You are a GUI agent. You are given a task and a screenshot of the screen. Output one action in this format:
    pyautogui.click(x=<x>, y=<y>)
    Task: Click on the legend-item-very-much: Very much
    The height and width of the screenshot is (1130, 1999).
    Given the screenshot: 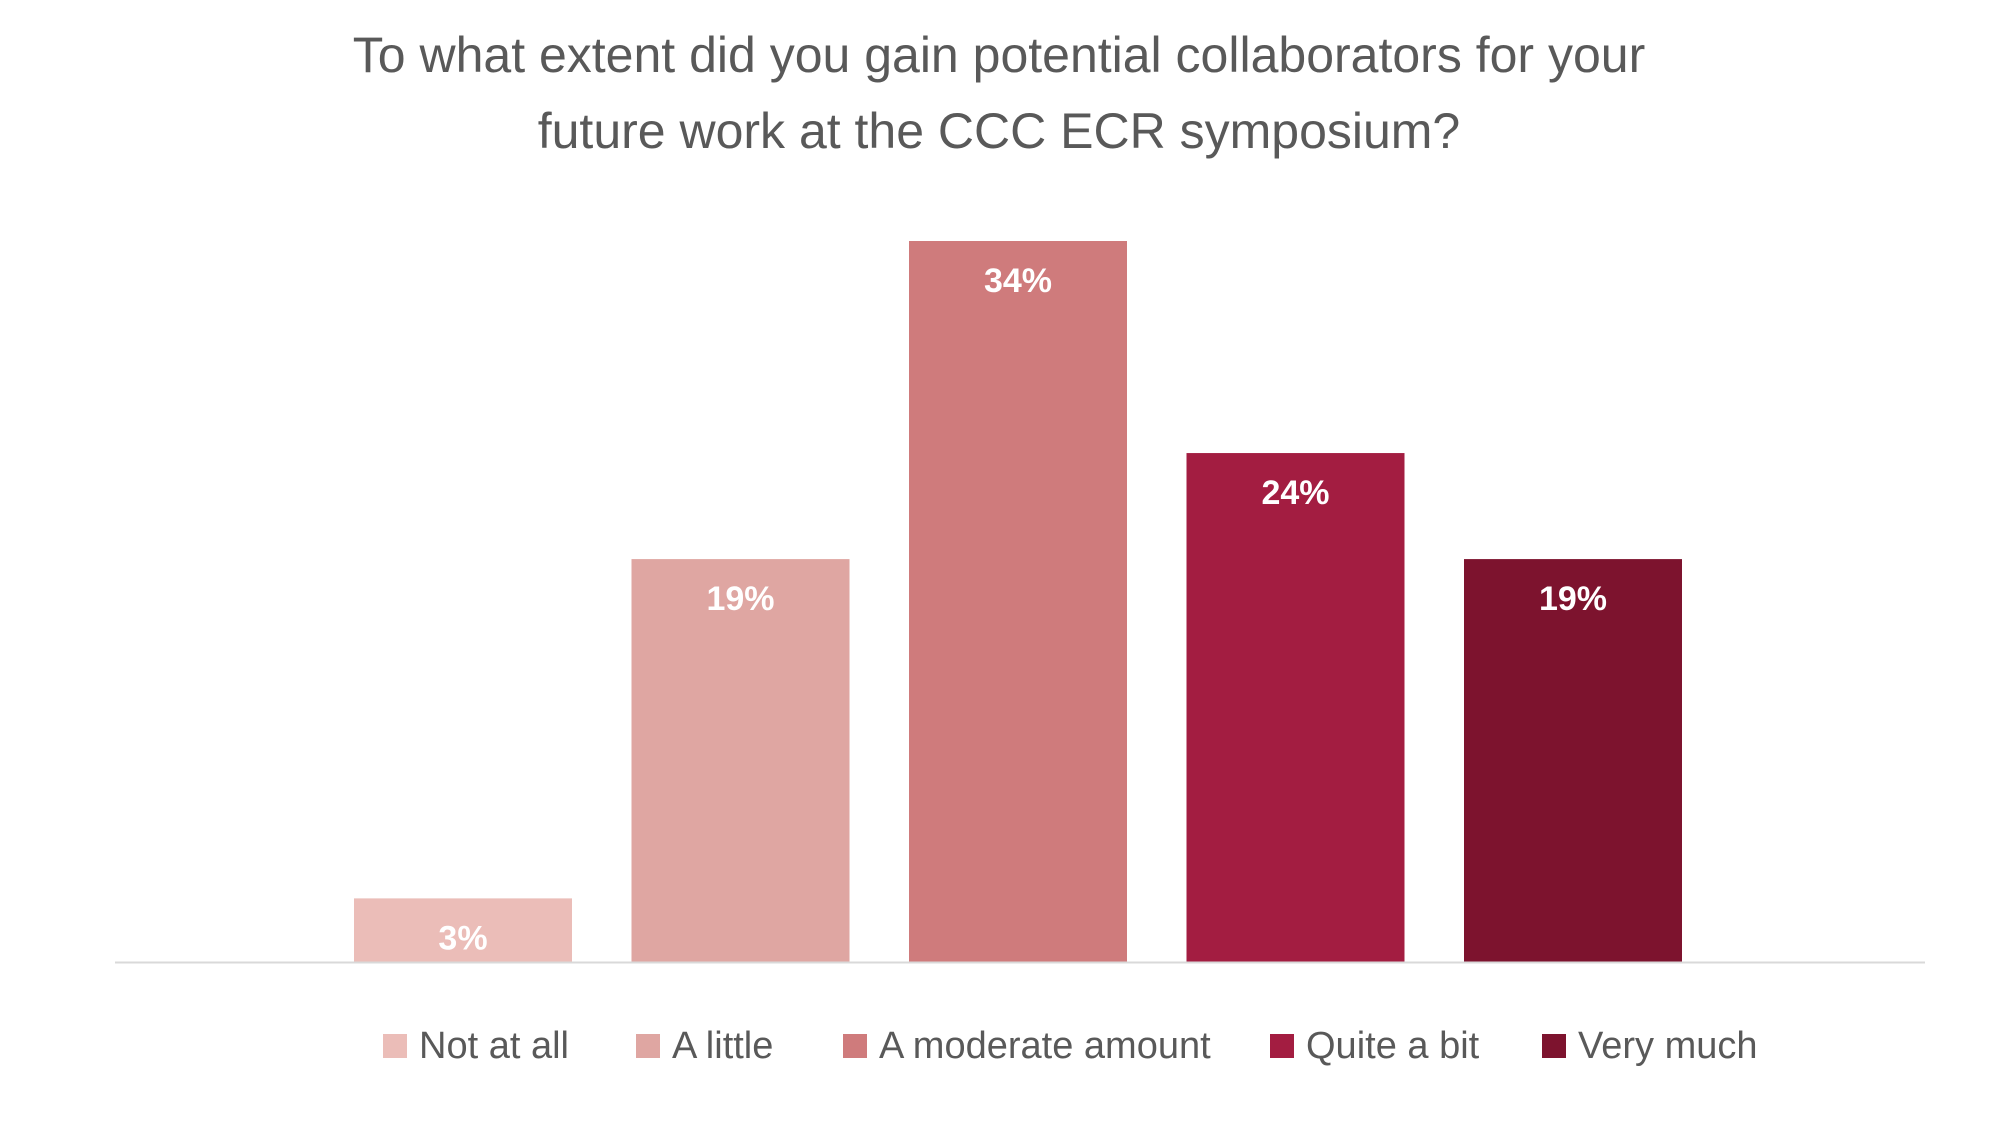 What is the action you would take?
    pyautogui.click(x=1650, y=1046)
    